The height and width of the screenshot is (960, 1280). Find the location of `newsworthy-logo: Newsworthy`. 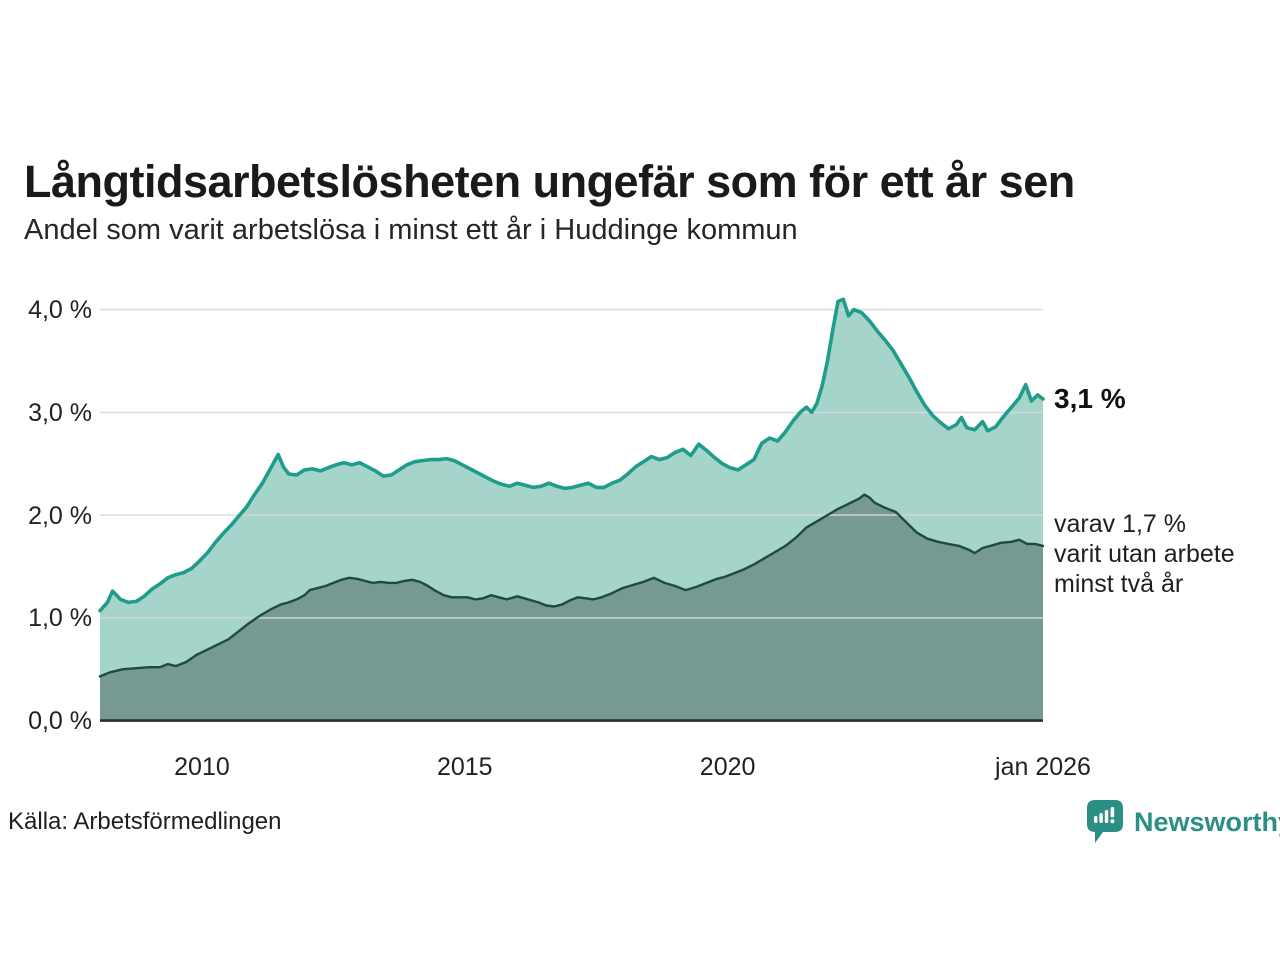

newsworthy-logo: Newsworthy is located at coordinates (1183, 822).